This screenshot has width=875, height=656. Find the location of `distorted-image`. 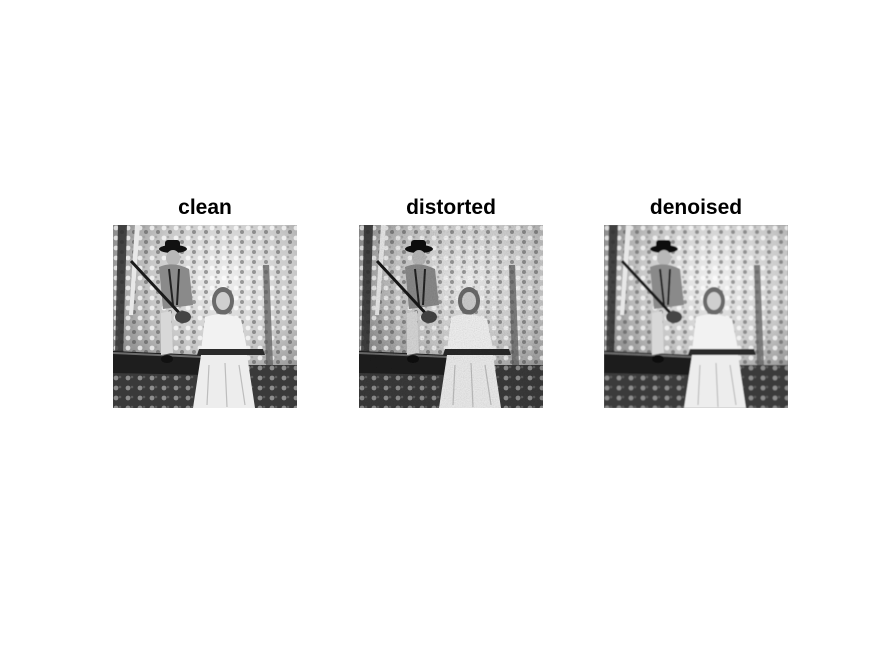

distorted-image is located at coordinates (451, 316).